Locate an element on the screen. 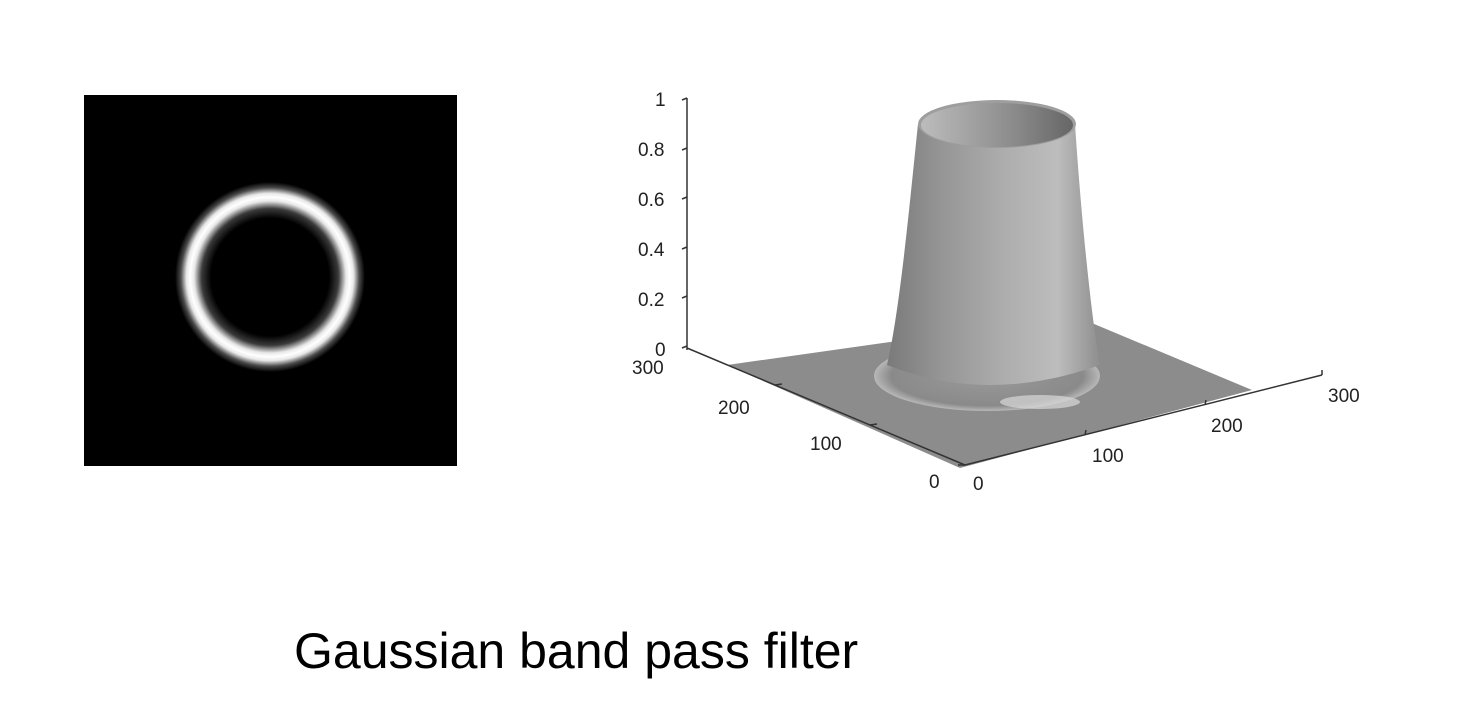 This screenshot has width=1458, height=710. right-axis-tick-label: 200 is located at coordinates (1227, 426).